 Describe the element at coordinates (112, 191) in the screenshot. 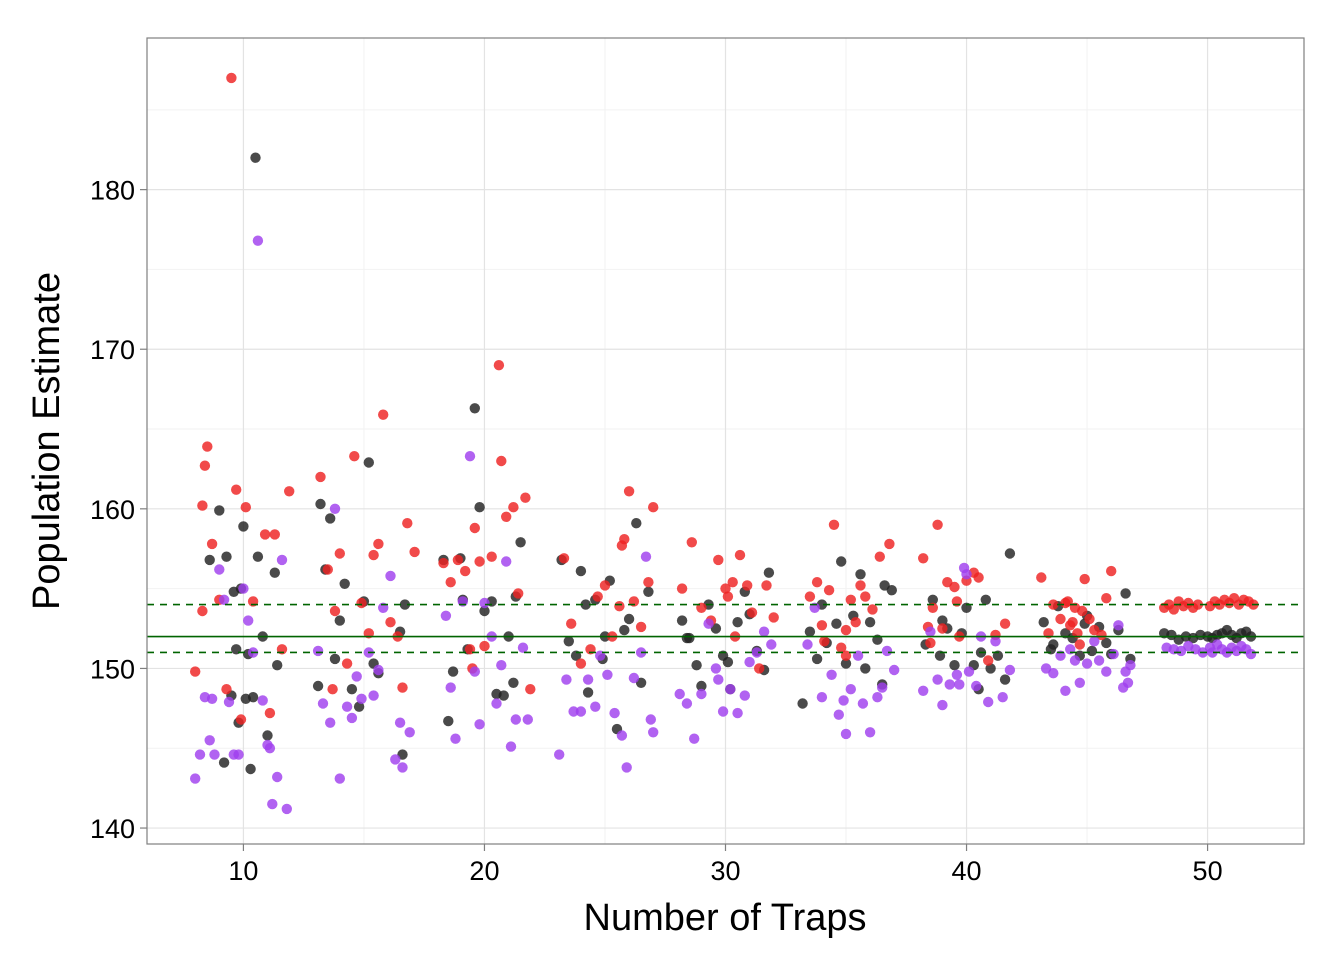

I see `y-tick-label: 180` at that location.